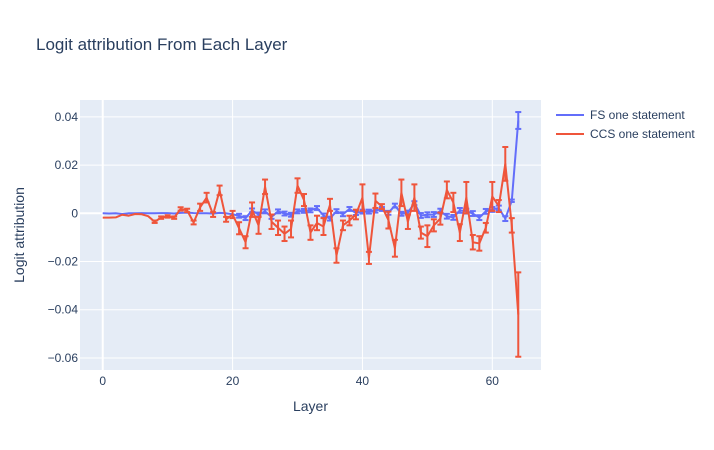 The width and height of the screenshot is (714, 450). Describe the element at coordinates (162, 44) in the screenshot. I see `chart-title: Logit attribution From Each Layer` at that location.